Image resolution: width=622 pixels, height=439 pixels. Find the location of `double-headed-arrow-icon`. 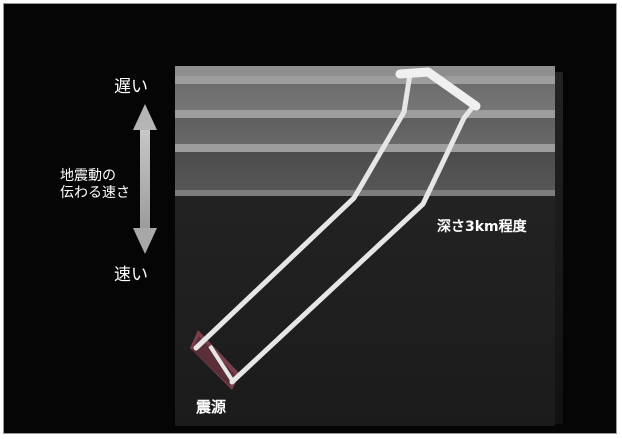

double-headed-arrow-icon is located at coordinates (145, 179).